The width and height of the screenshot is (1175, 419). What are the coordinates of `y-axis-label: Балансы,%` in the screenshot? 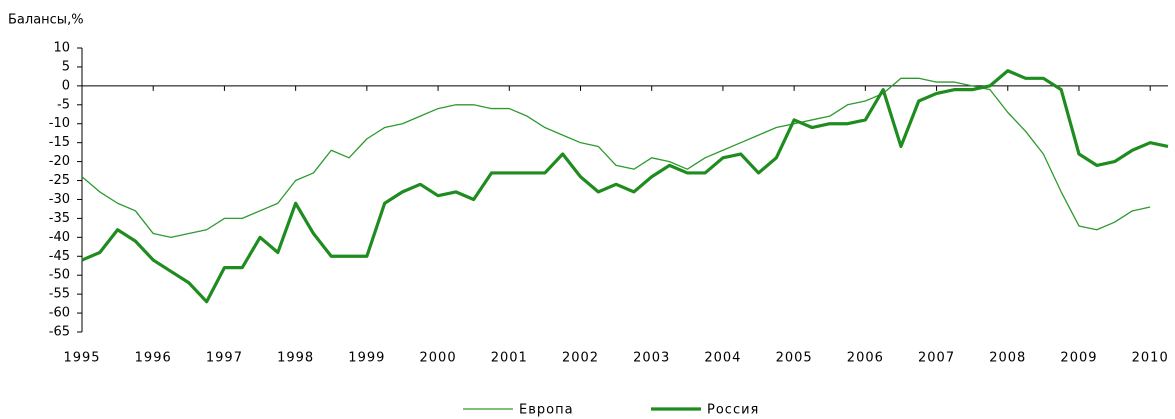 It's located at (46, 20).